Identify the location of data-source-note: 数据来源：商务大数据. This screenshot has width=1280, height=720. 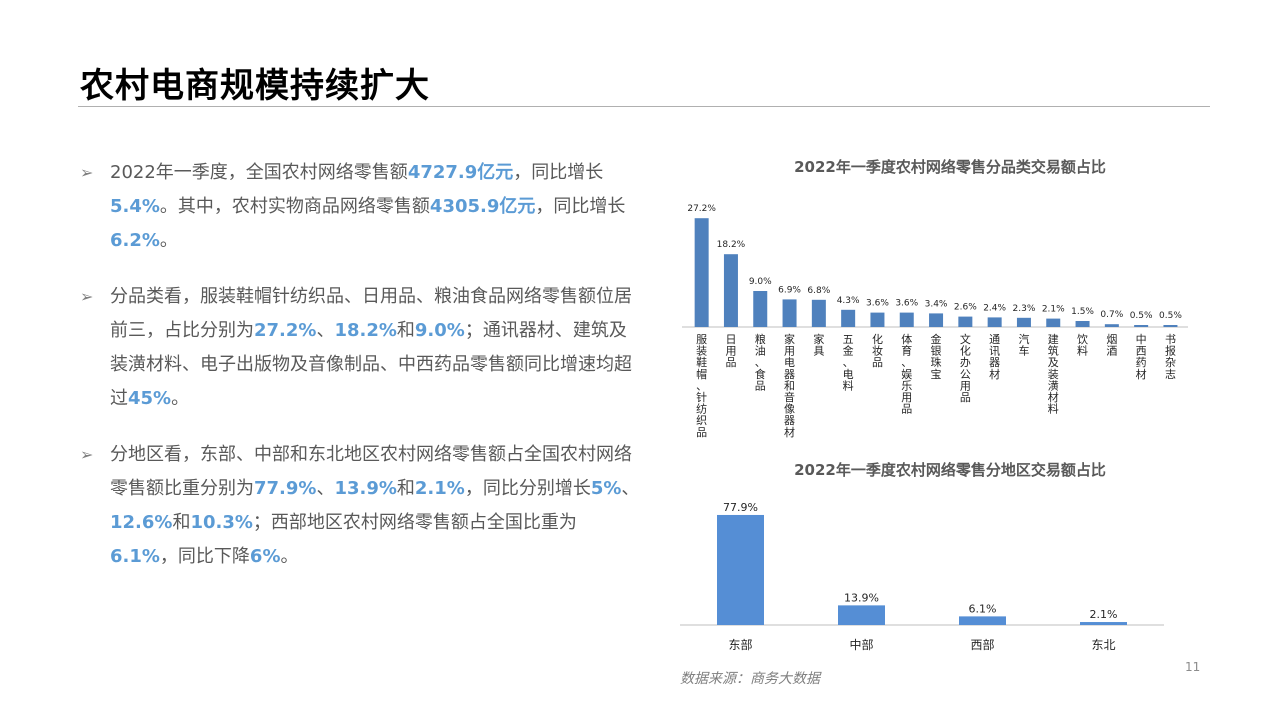
(750, 679).